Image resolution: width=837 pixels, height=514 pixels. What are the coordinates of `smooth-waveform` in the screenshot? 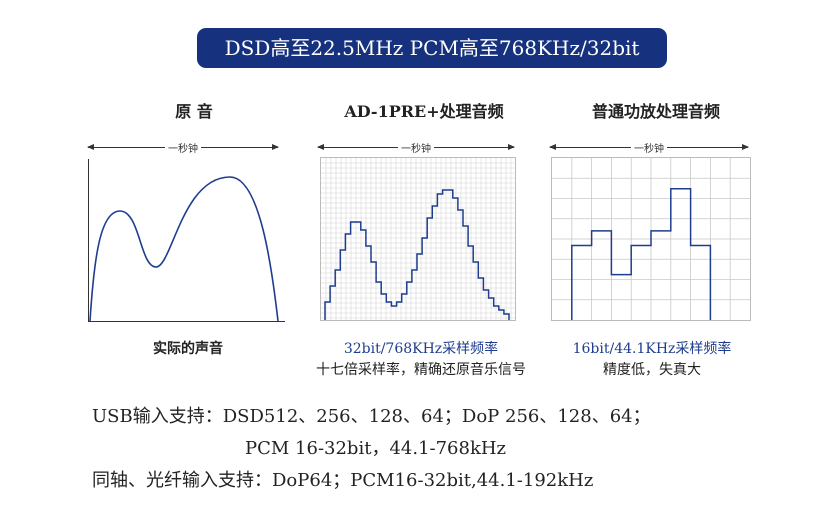 It's located at (184, 249).